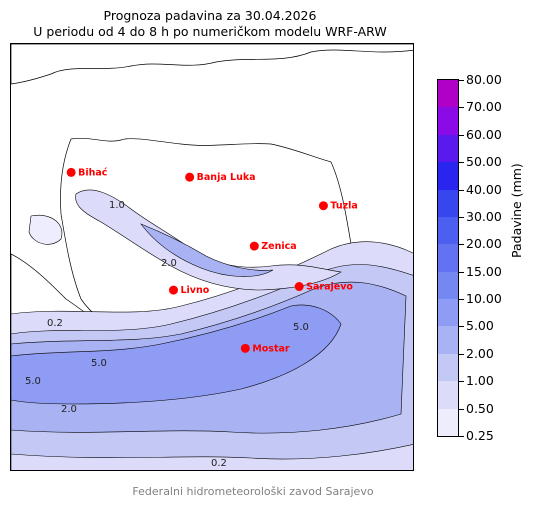 The image size is (534, 508). What do you see at coordinates (329, 287) in the screenshot?
I see `city-label: Sarajevo` at bounding box center [329, 287].